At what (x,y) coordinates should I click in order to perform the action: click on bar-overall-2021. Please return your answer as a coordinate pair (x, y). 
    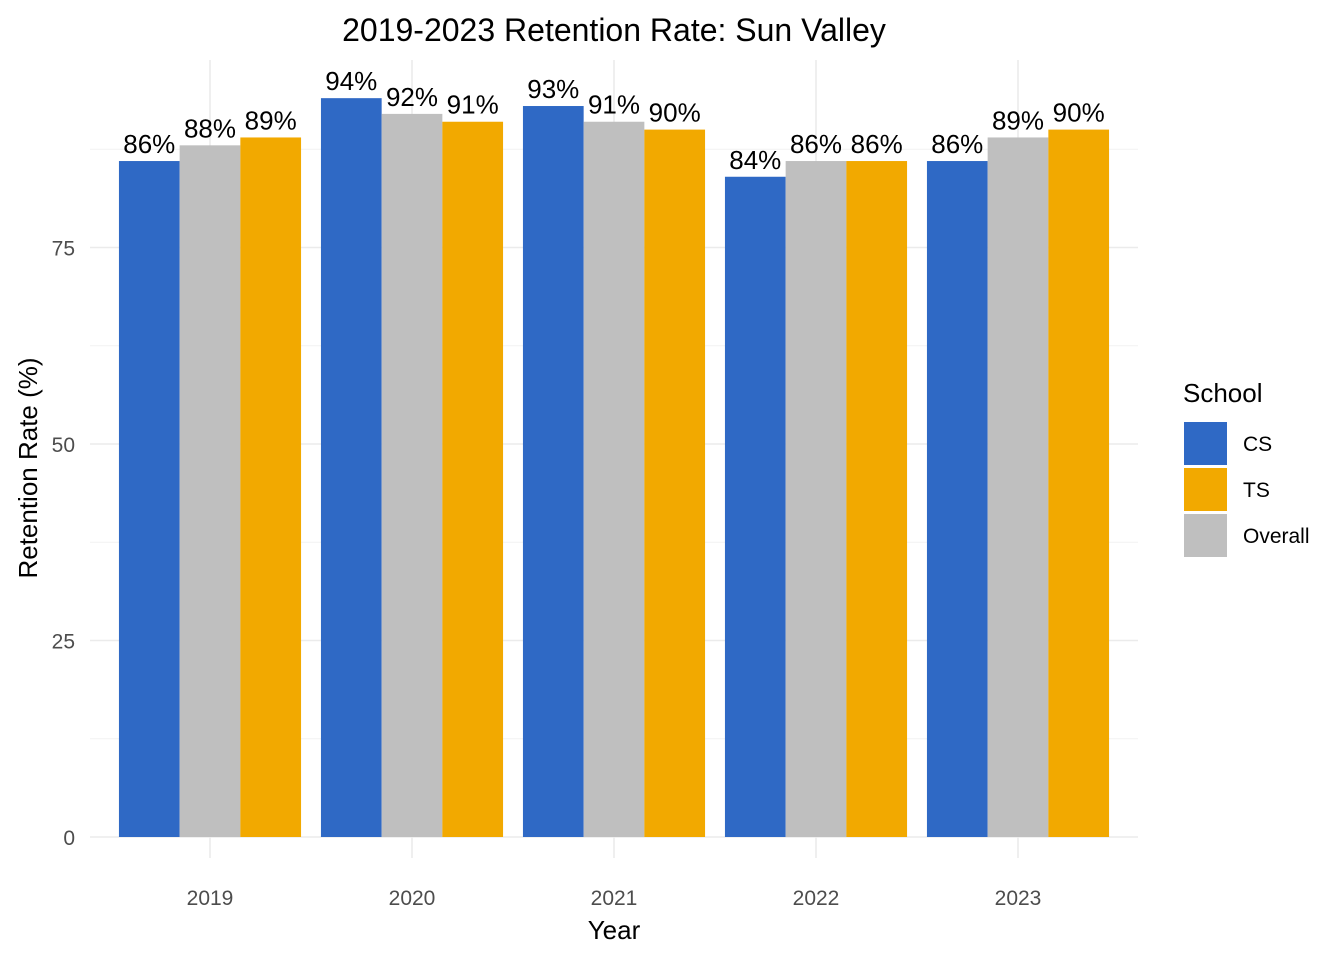
    Looking at the image, I should click on (614, 479).